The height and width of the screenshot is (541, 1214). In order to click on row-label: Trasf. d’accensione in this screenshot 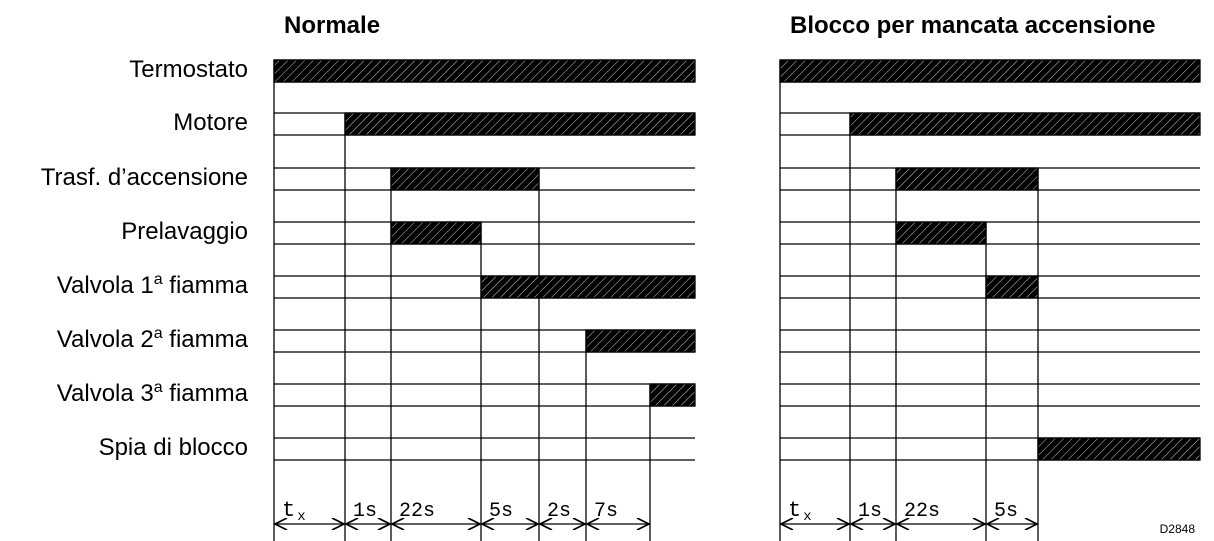, I will do `click(144, 177)`.